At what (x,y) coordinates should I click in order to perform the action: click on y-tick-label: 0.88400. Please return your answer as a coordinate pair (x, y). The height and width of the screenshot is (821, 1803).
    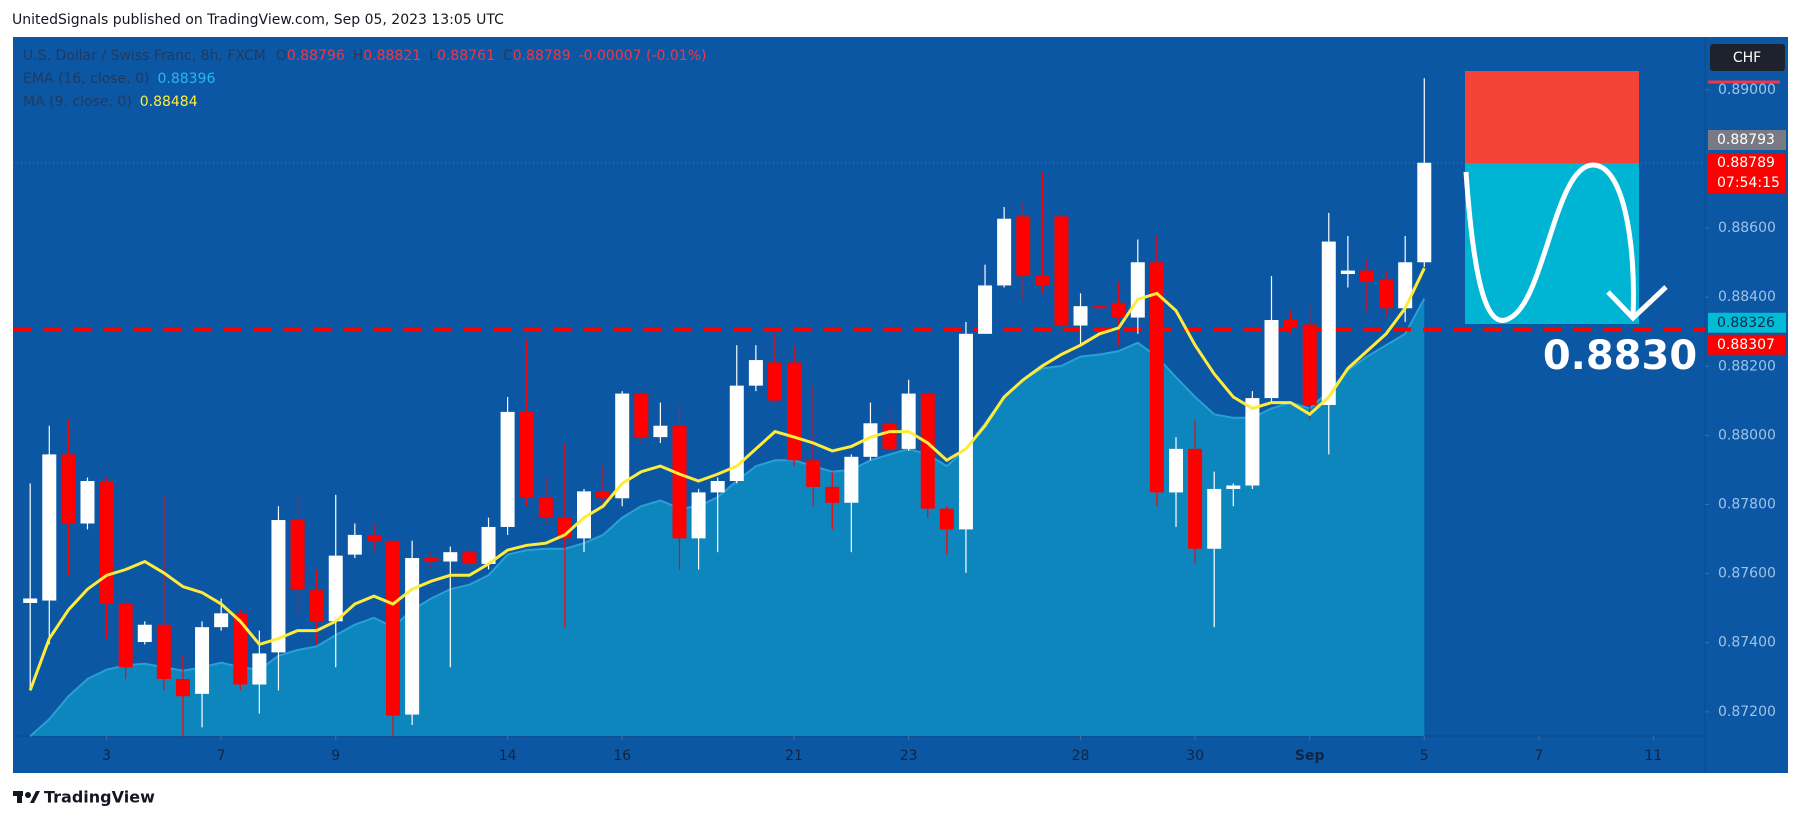
    Looking at the image, I should click on (1747, 297).